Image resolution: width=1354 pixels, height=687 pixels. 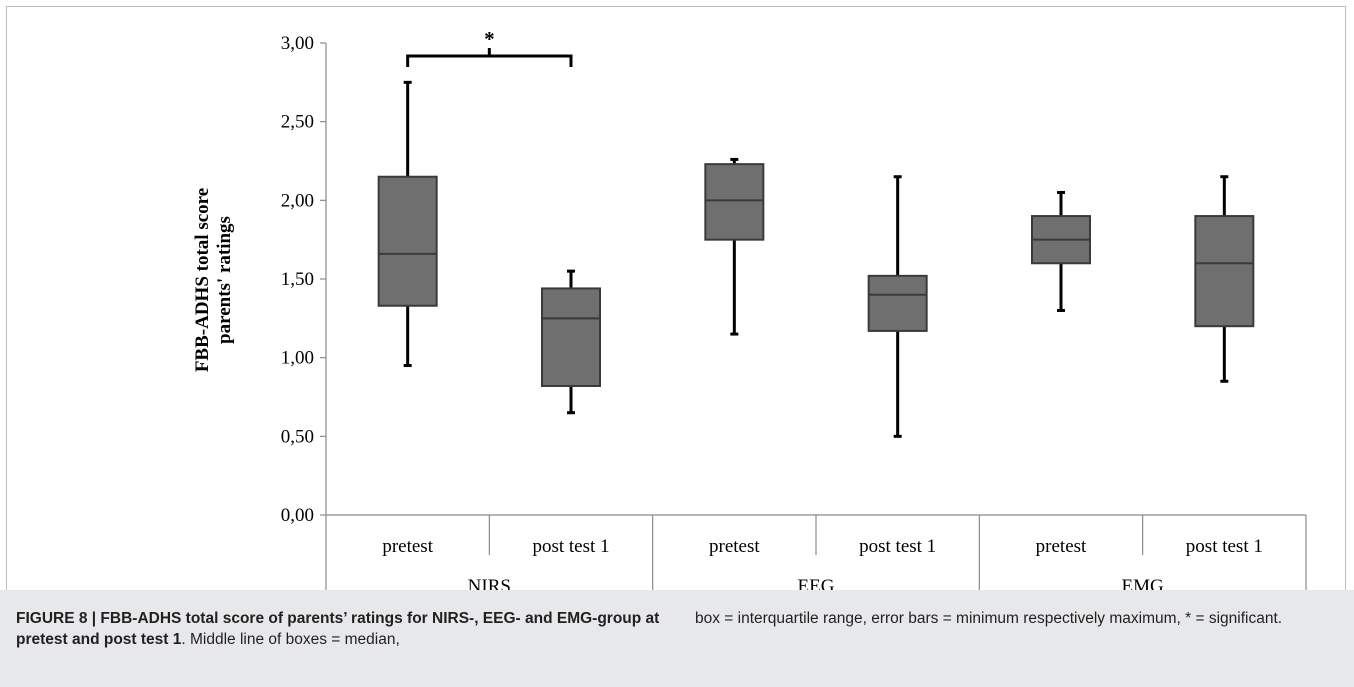 What do you see at coordinates (297, 43) in the screenshot?
I see `y-tick-label: 3,00` at bounding box center [297, 43].